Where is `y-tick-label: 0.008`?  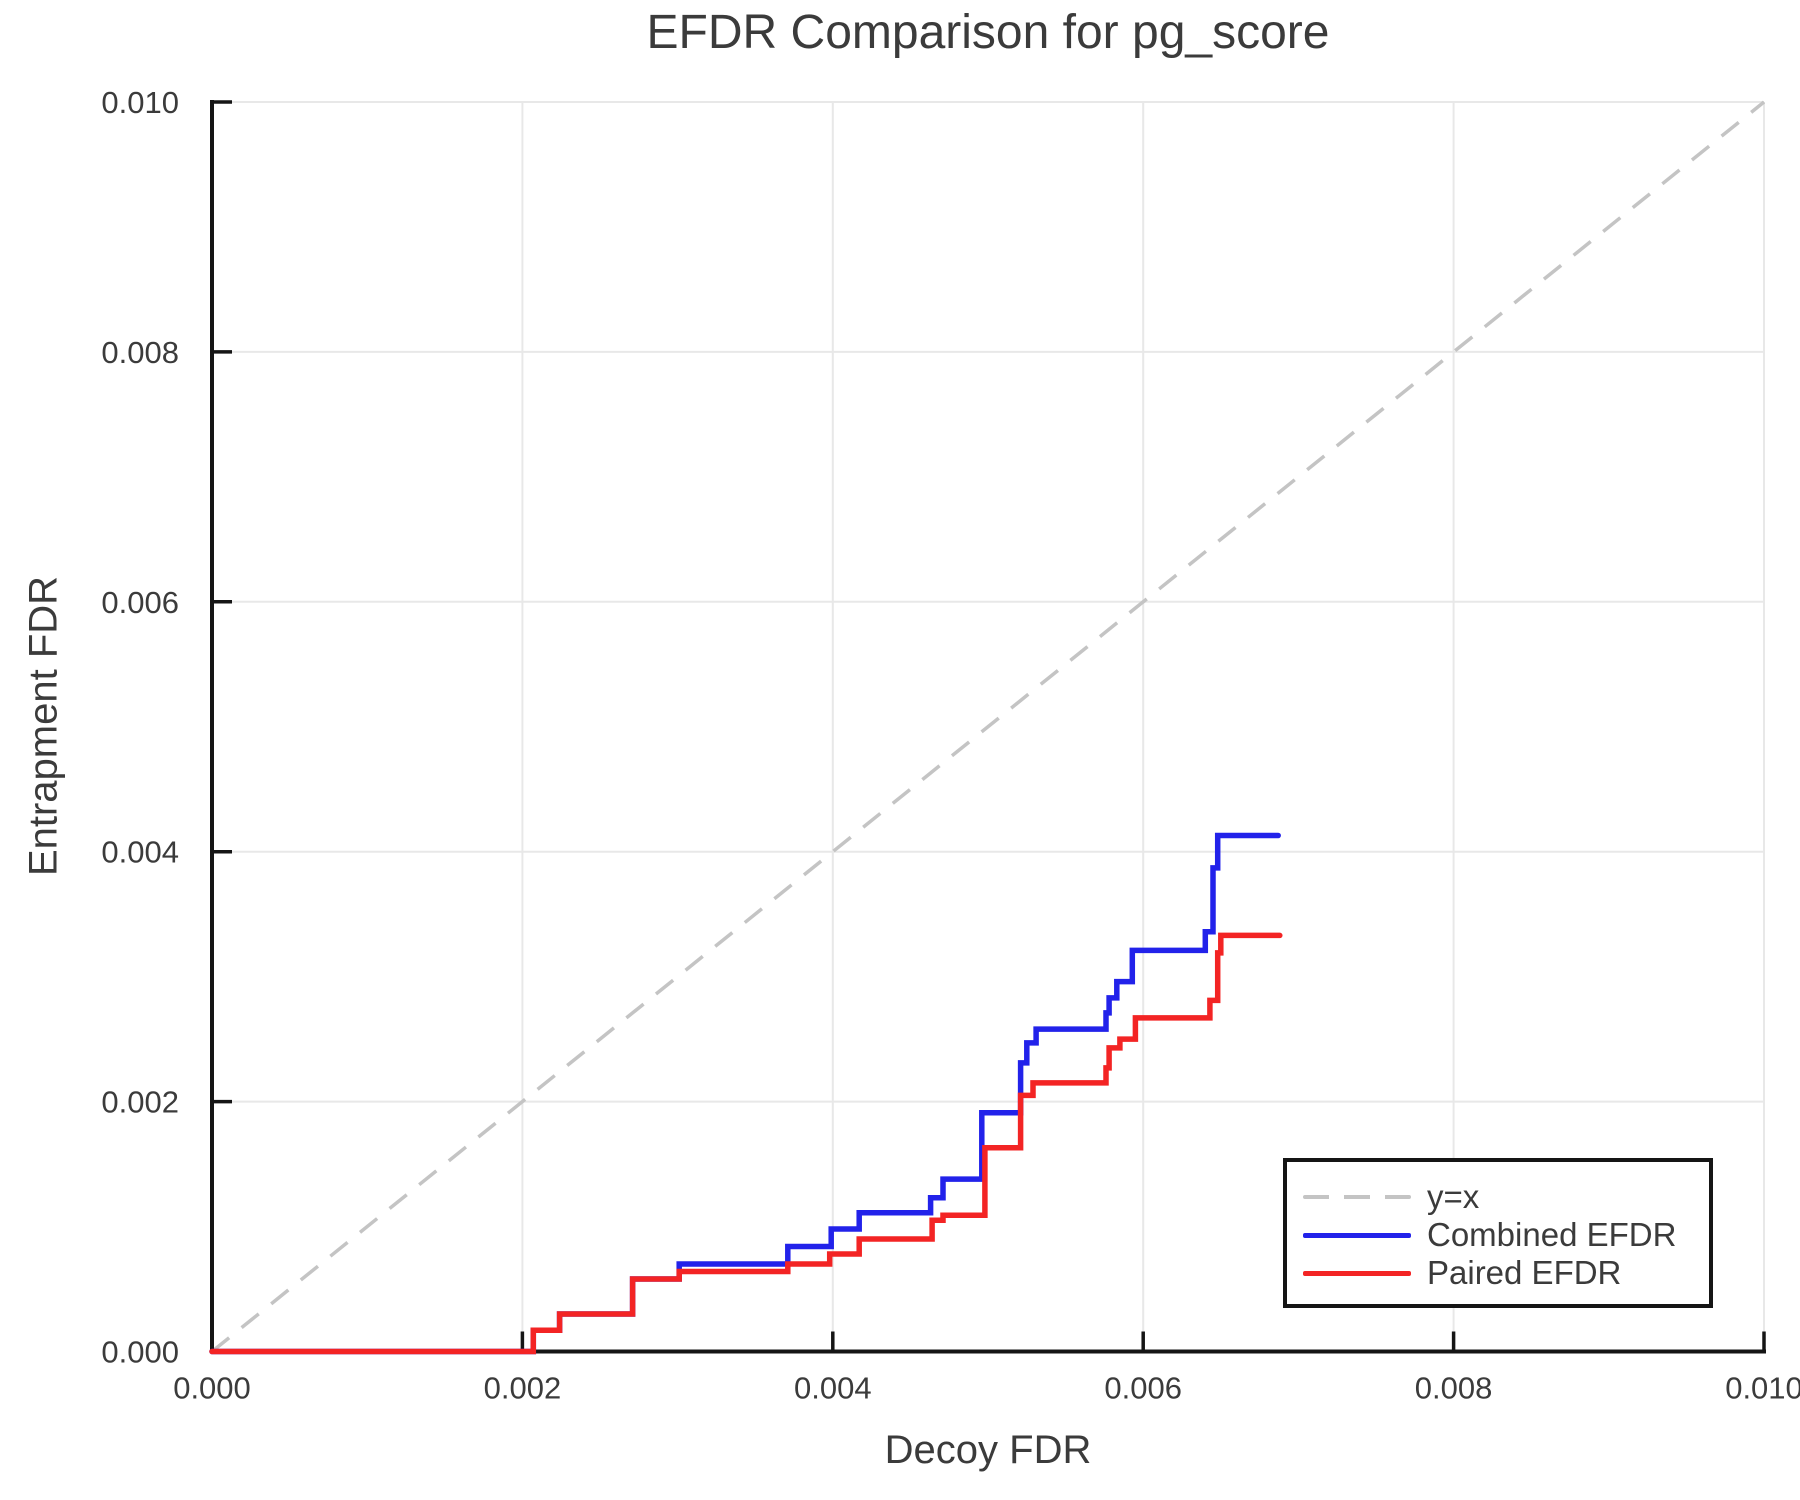
y-tick-label: 0.008 is located at coordinates (140, 352).